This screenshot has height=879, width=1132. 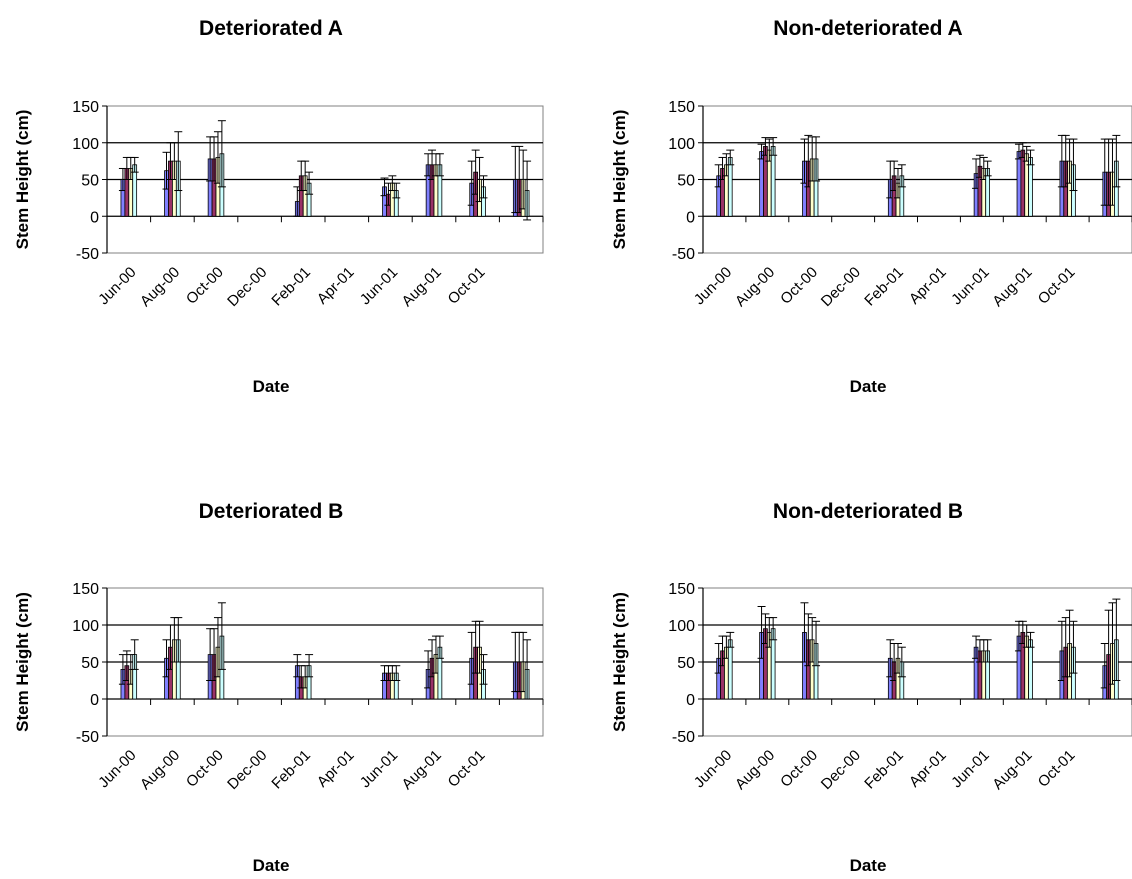 I want to click on chart-title: Deteriorated B, so click(x=271, y=511).